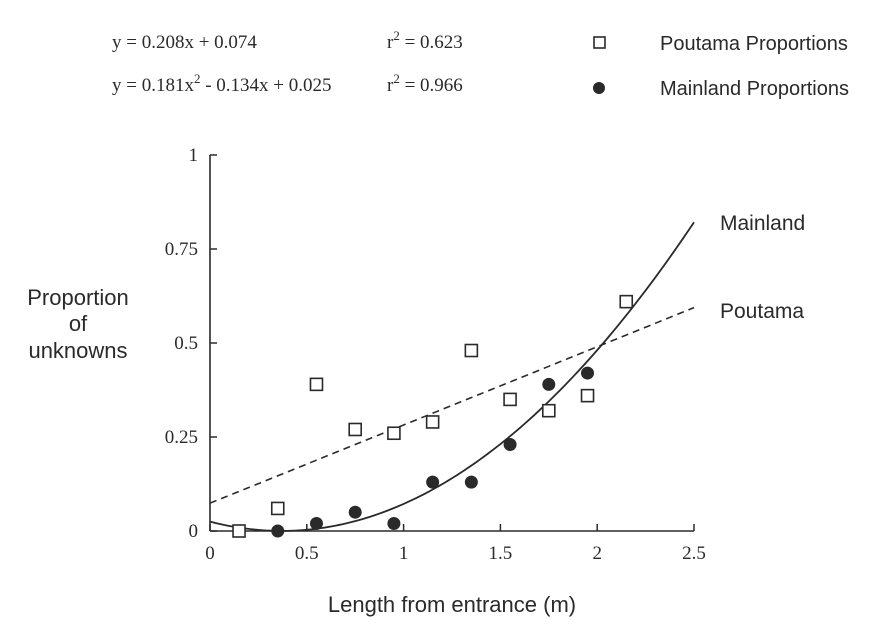 The image size is (891, 625). I want to click on legend-mainland-label: Mainland Proportions, so click(754, 89).